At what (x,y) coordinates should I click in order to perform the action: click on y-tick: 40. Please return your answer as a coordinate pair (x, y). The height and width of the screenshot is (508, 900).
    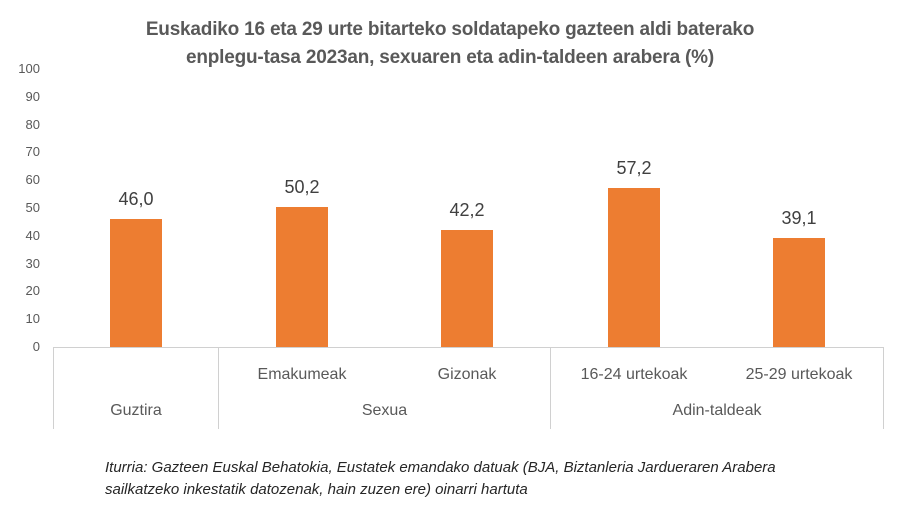
    Looking at the image, I should click on (32, 235).